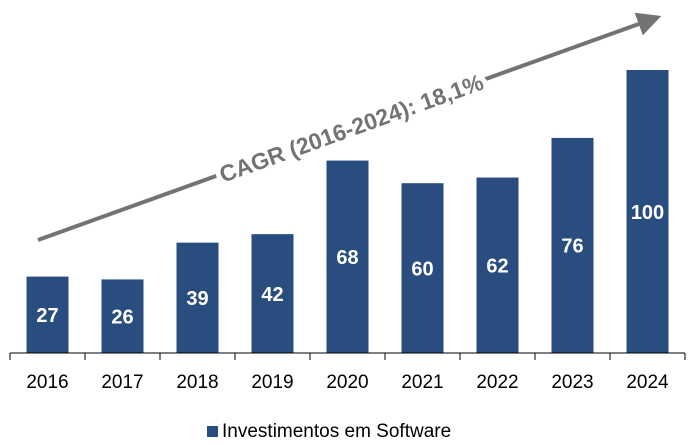  What do you see at coordinates (272, 382) in the screenshot?
I see `x-tick-label: 2019` at bounding box center [272, 382].